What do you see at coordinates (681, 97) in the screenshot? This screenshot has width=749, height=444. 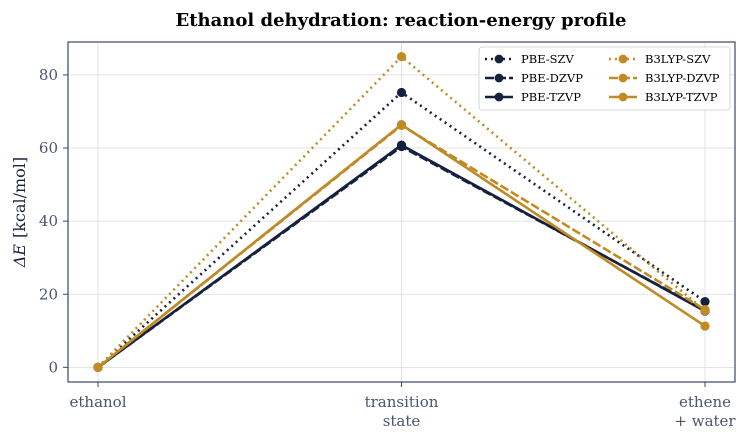 I see `legend-label: B3LYP-TZVP` at bounding box center [681, 97].